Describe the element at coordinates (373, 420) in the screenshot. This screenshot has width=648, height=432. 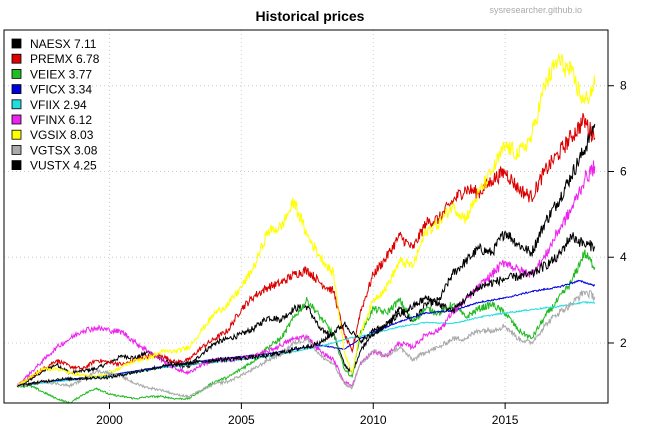
I see `x-tick-label: 2010` at that location.